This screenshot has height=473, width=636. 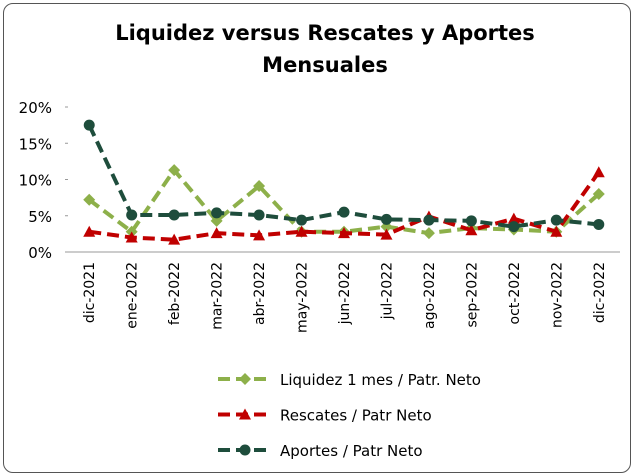 I want to click on x-tick-label: jul-2022, so click(x=387, y=291).